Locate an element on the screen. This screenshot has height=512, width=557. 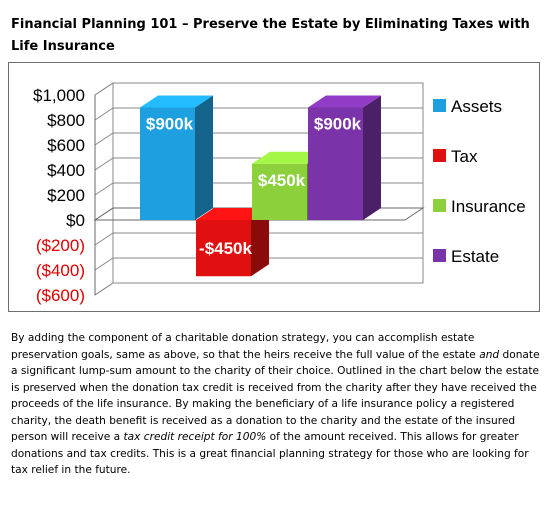
legend-swatch-estate is located at coordinates (439, 255).